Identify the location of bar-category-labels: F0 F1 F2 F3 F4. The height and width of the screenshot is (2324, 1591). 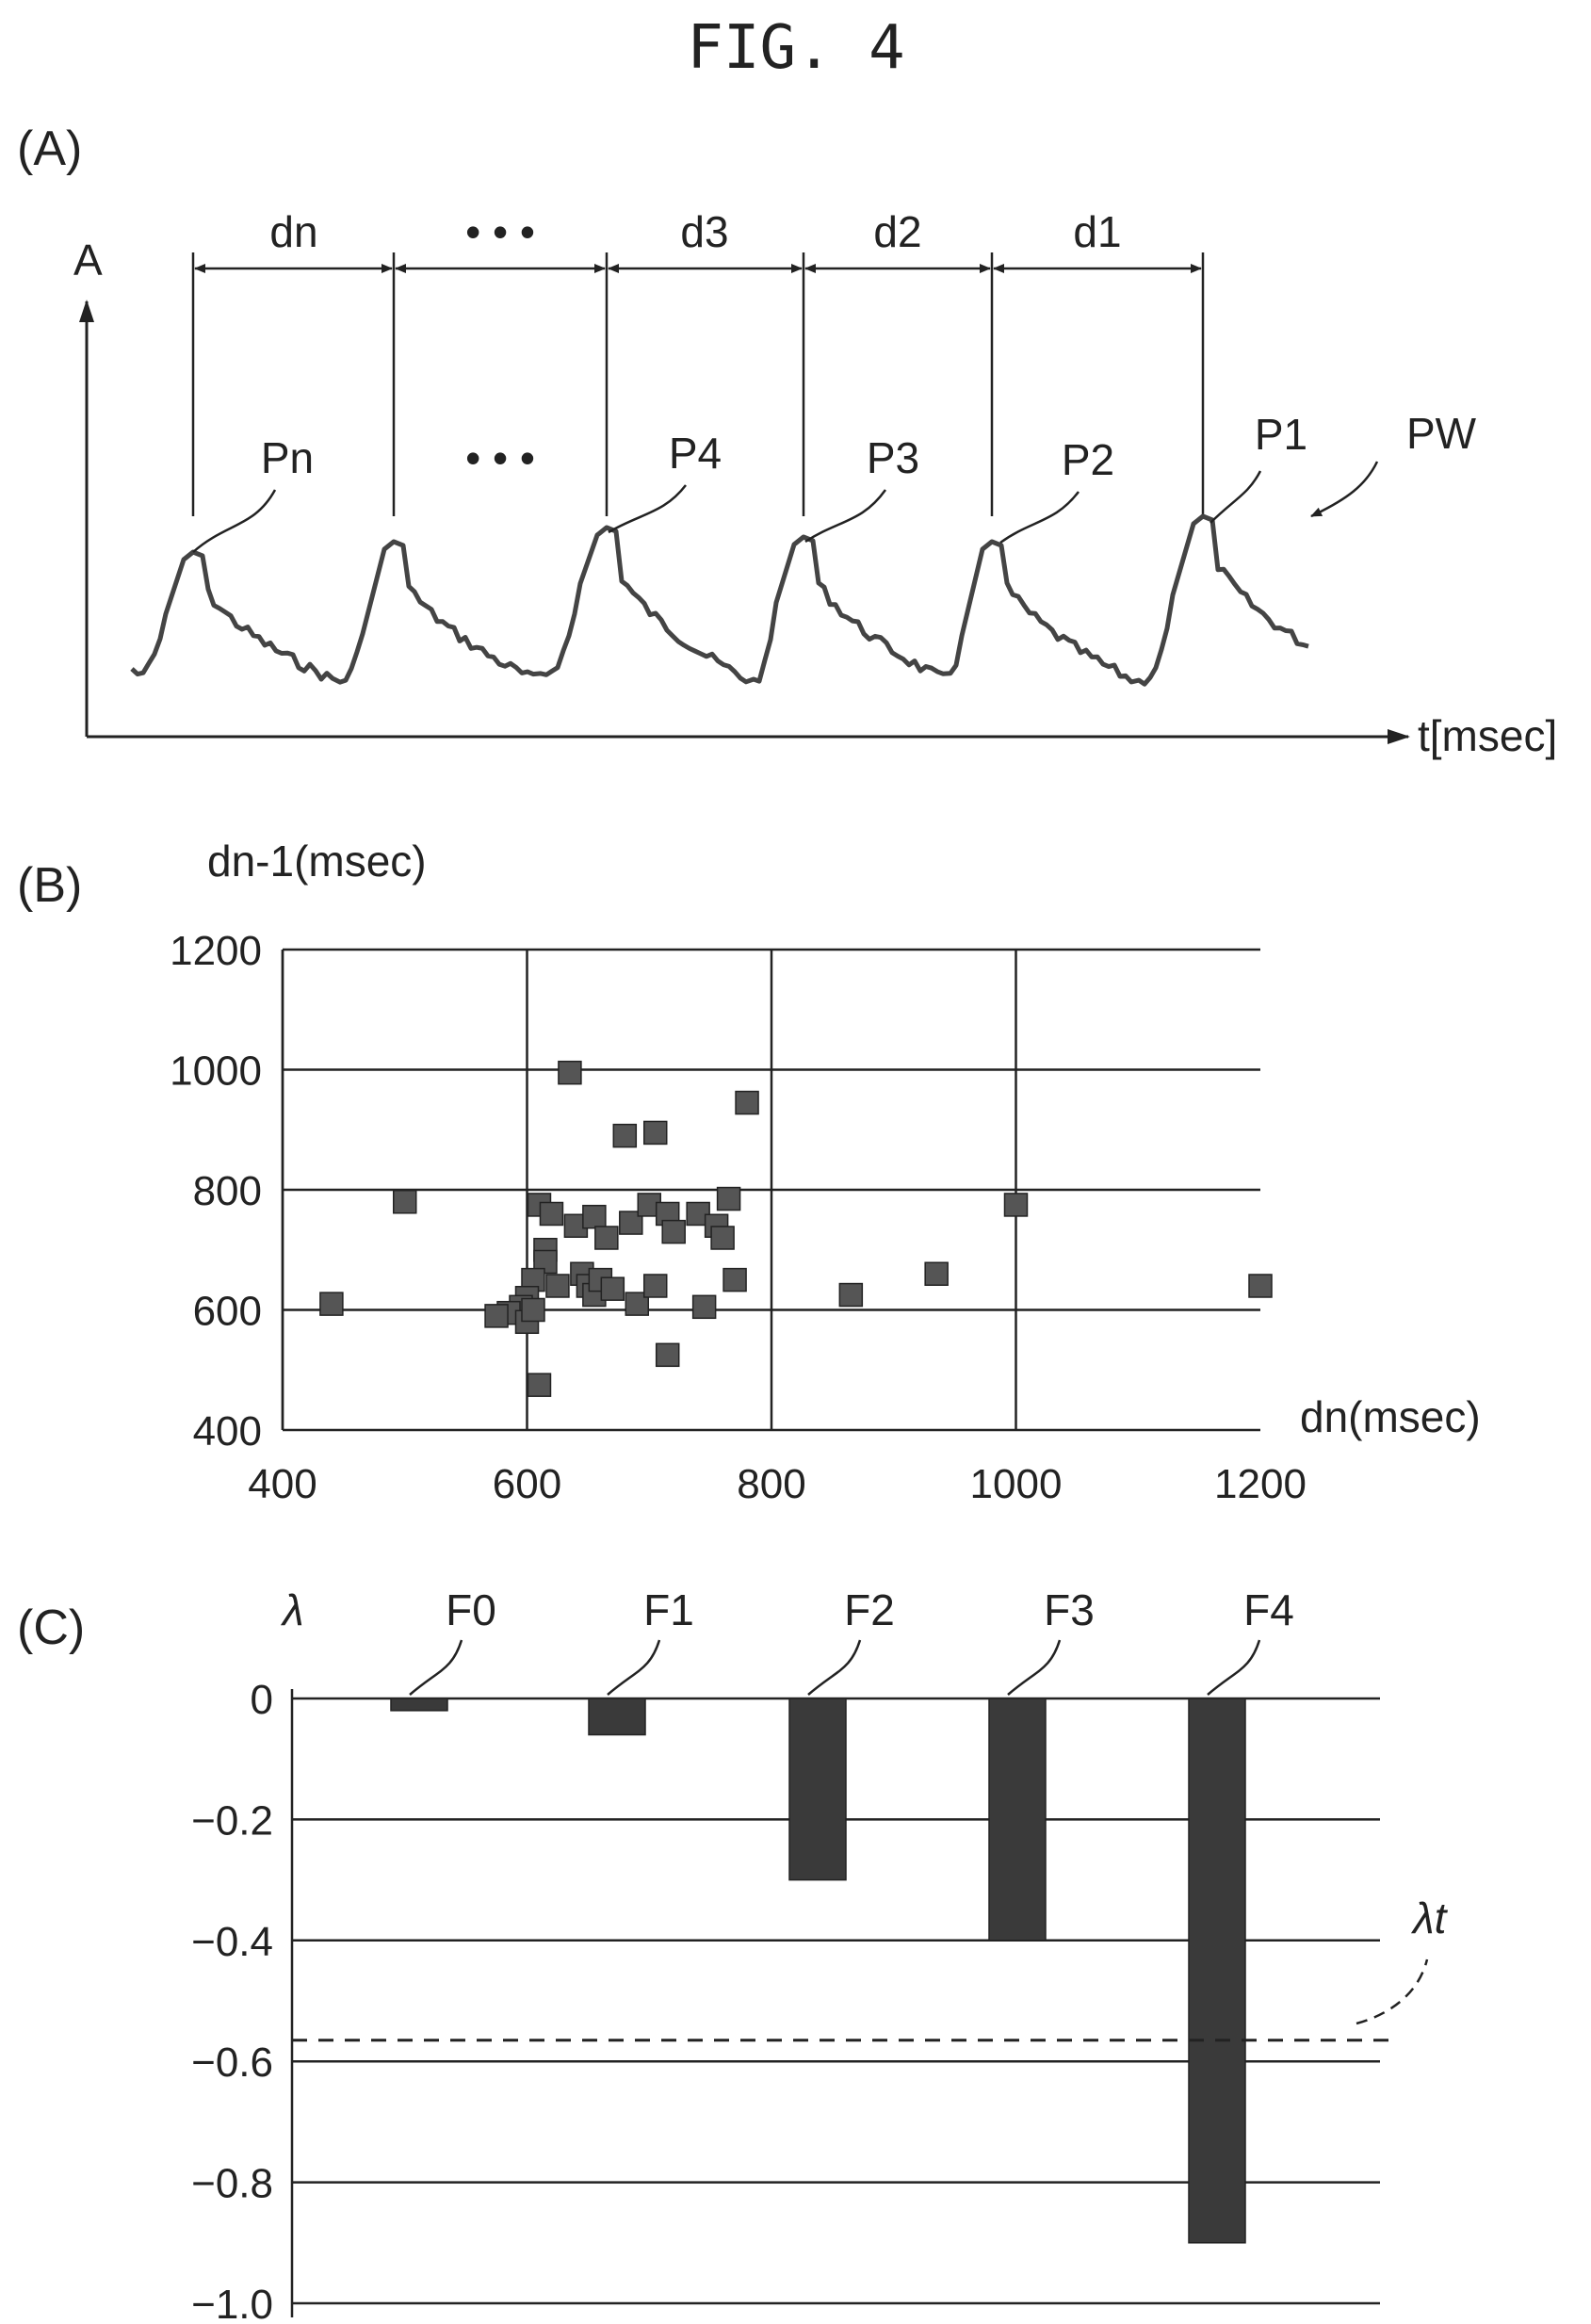
(851, 1641).